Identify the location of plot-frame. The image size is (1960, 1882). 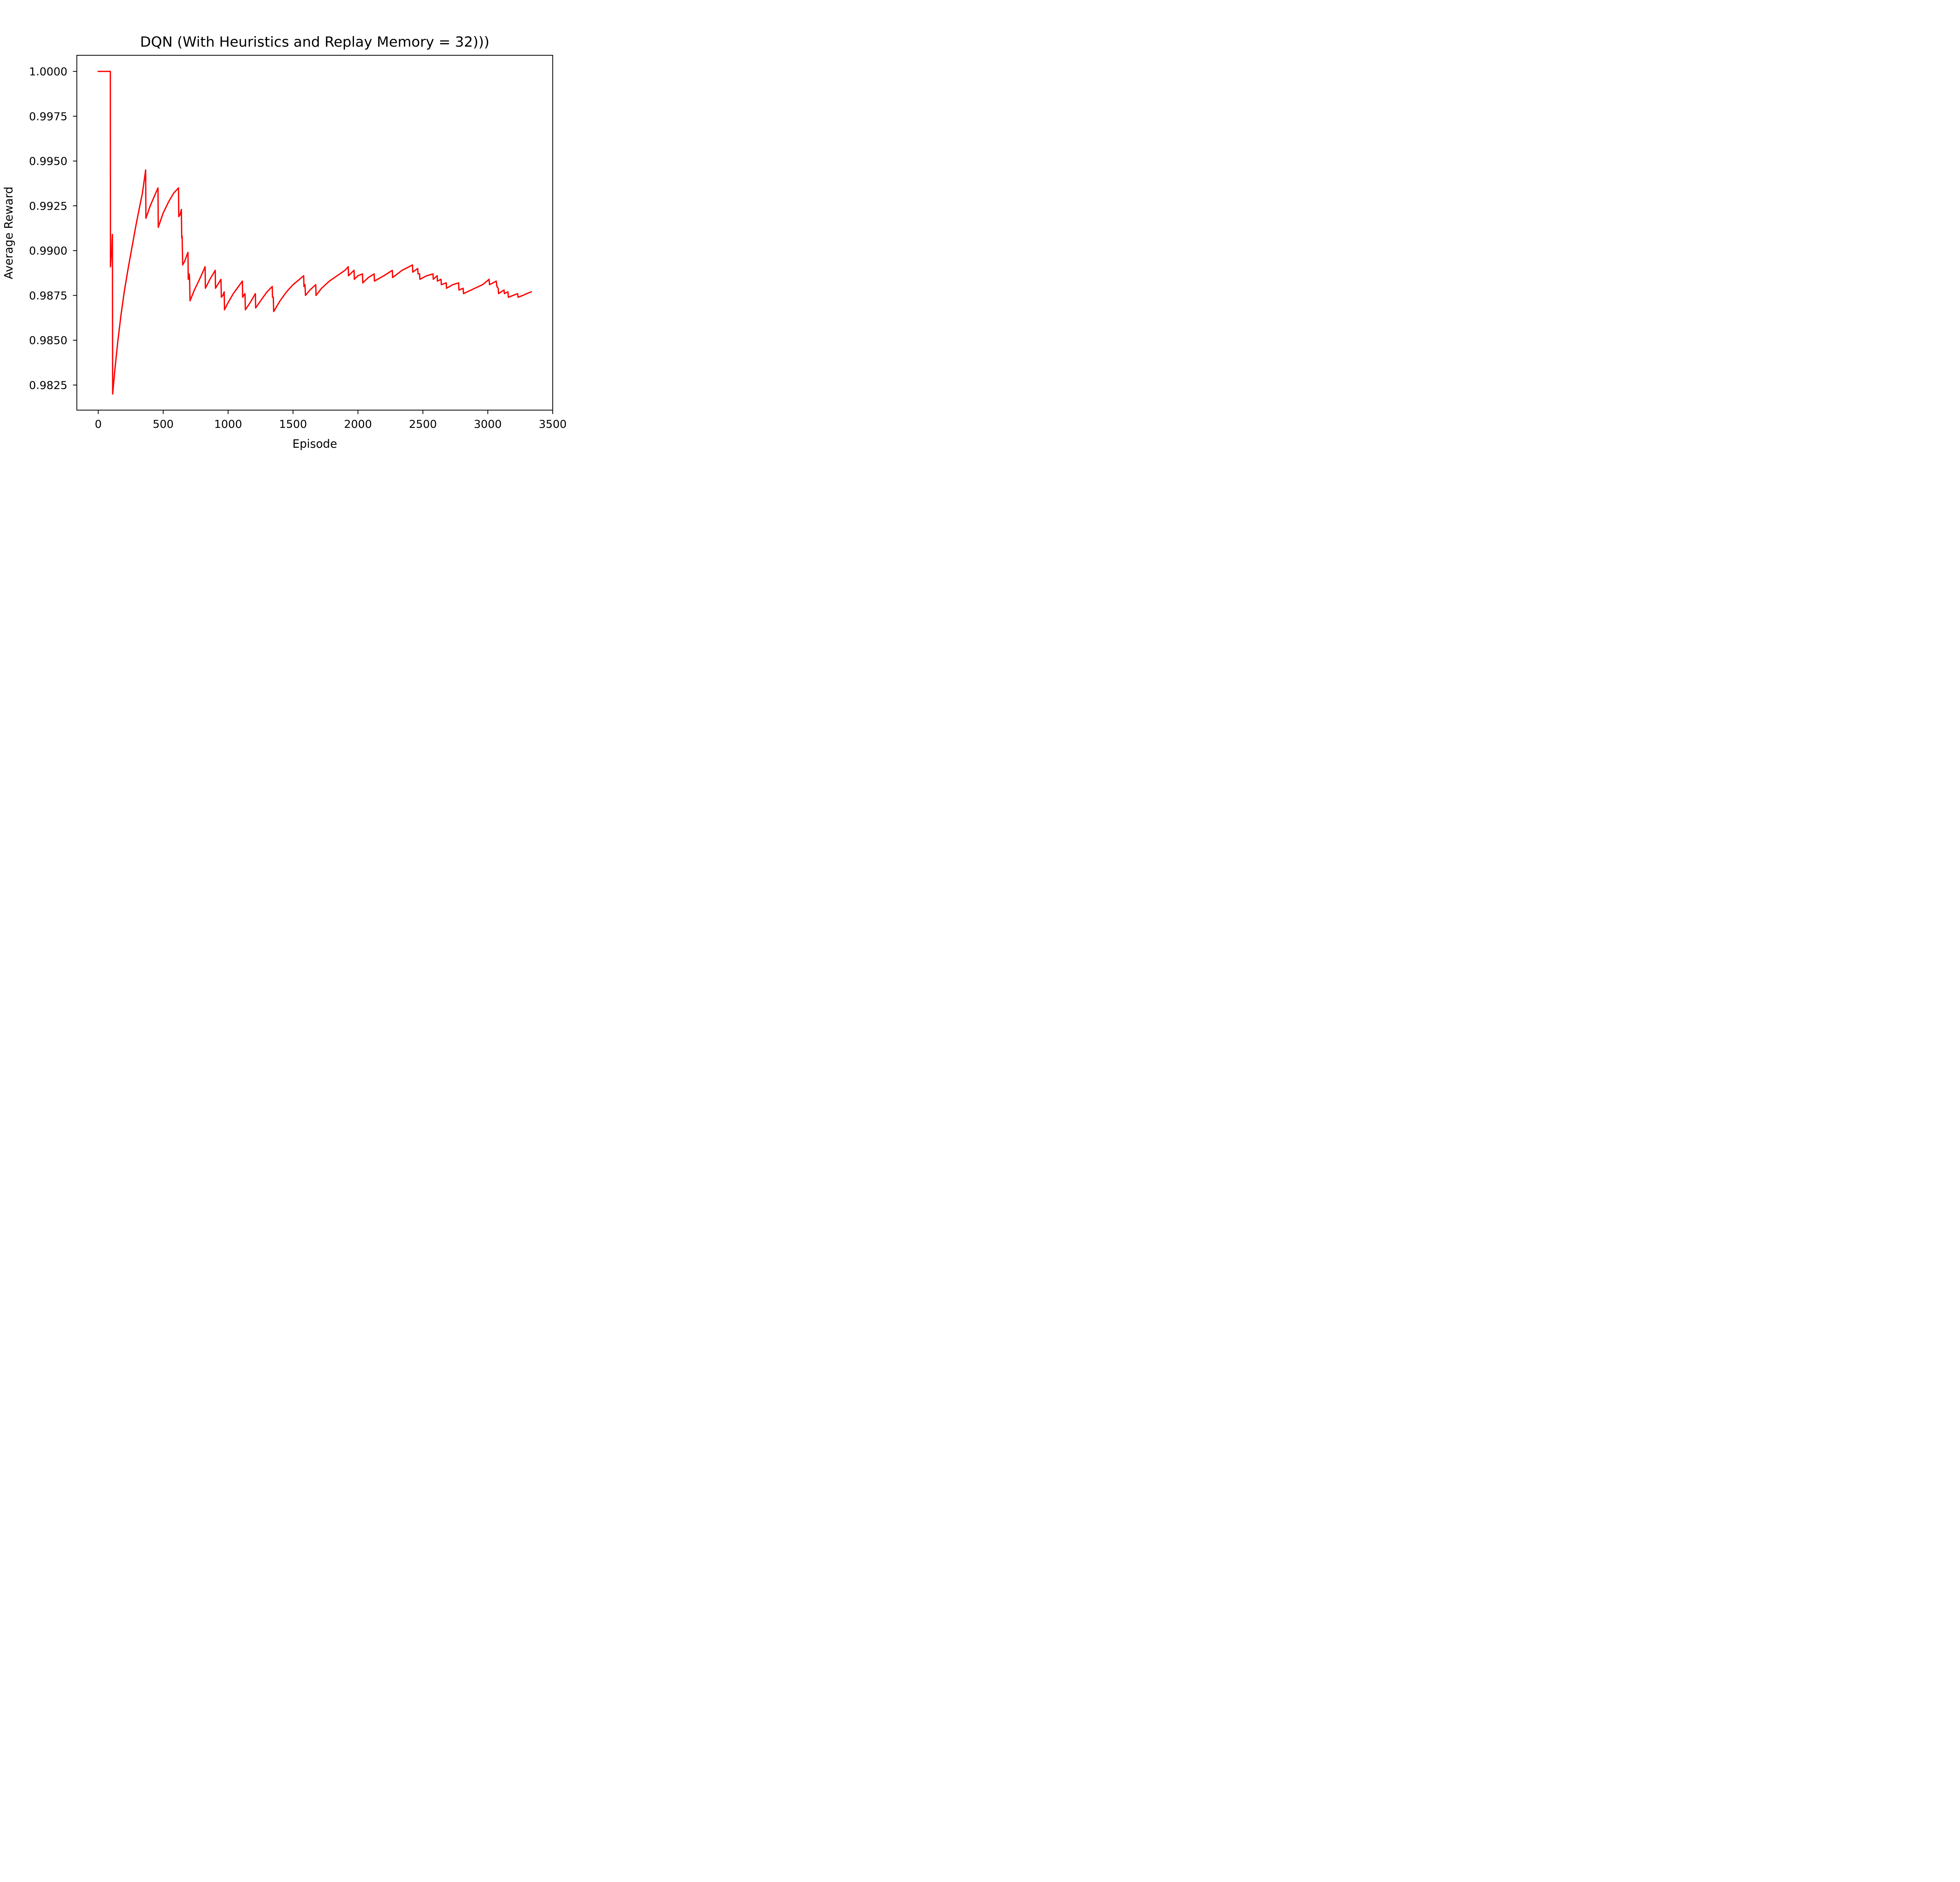
(314, 233).